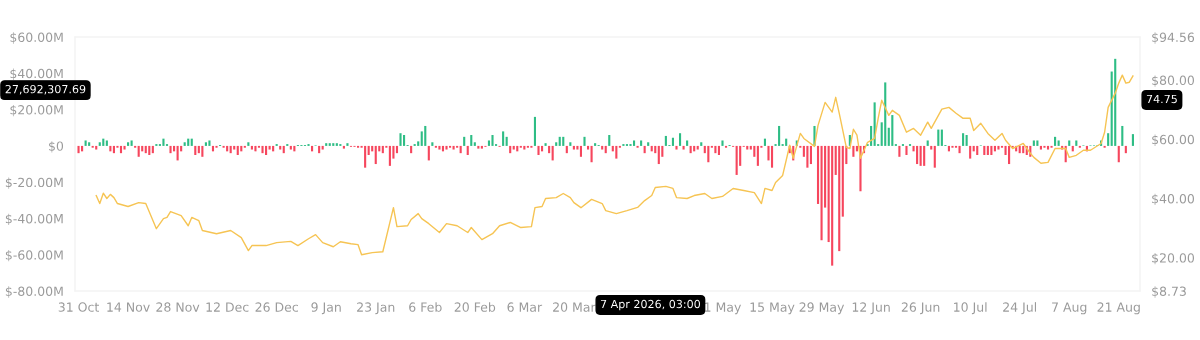 The image size is (1200, 340). Describe the element at coordinates (34, 183) in the screenshot. I see `y-tick-label: $-20.00M` at that location.